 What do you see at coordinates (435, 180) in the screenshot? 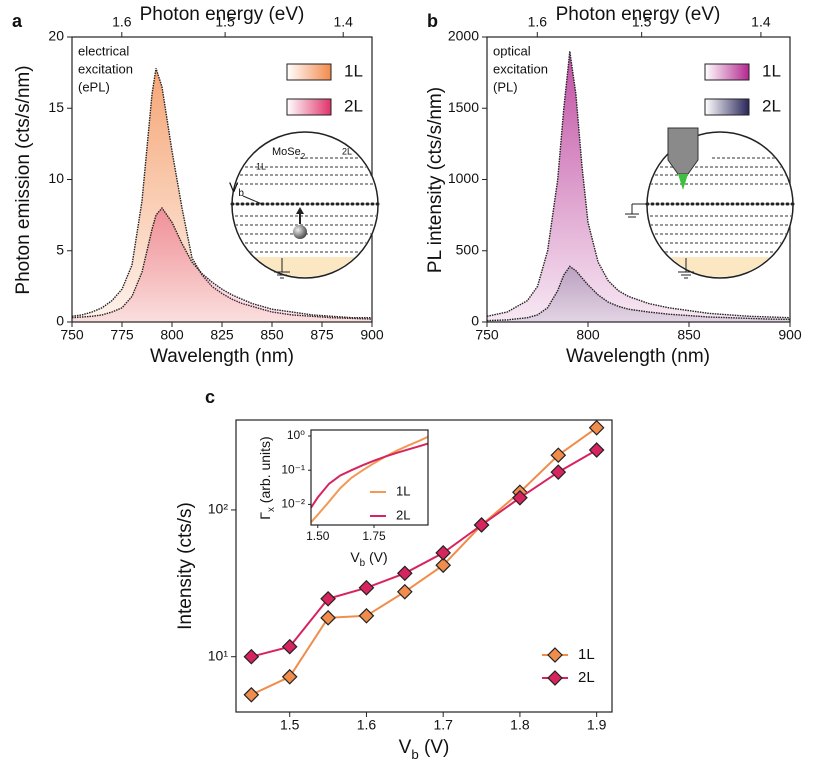
I see `y-axis-label: PL intensity (cts/s/nm)` at bounding box center [435, 180].